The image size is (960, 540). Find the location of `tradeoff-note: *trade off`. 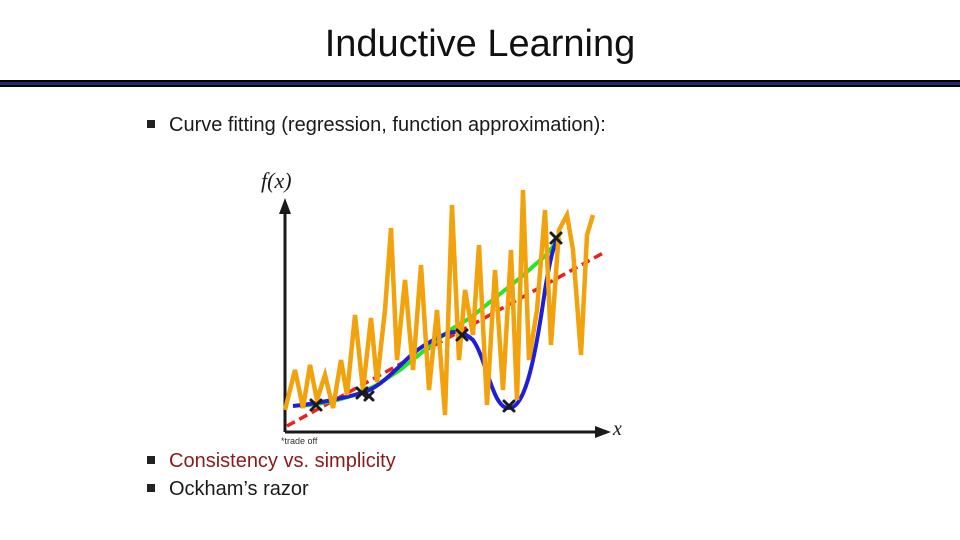

tradeoff-note: *trade off is located at coordinates (299, 441).